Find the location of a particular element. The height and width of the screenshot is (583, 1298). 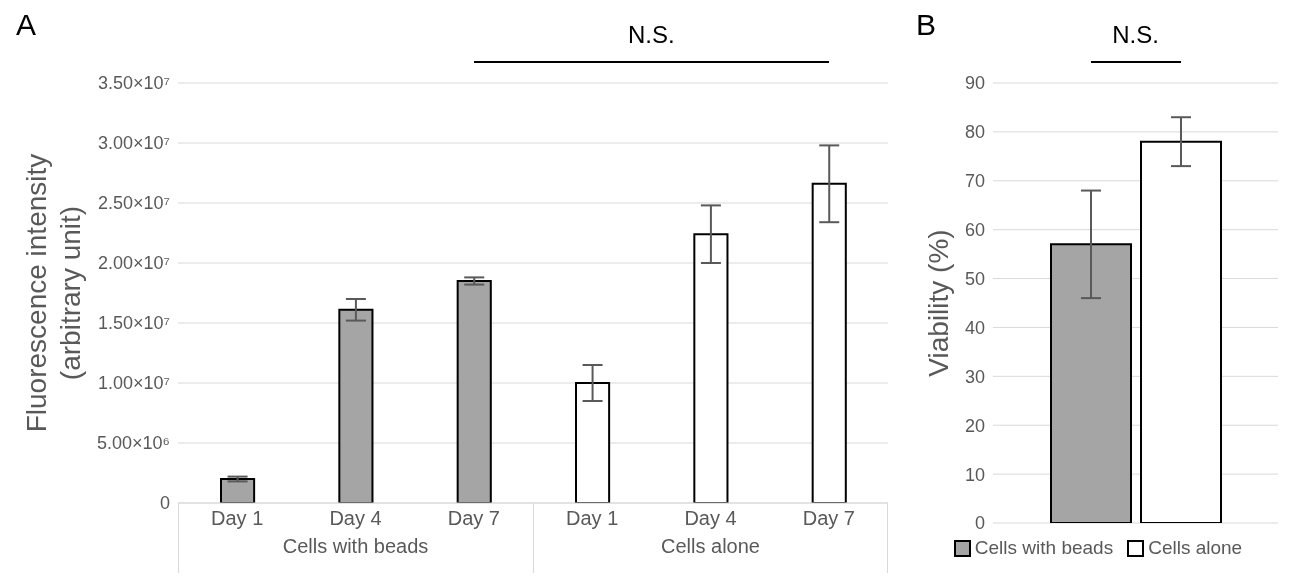

y-tick-label: 40 is located at coordinates (974, 327).